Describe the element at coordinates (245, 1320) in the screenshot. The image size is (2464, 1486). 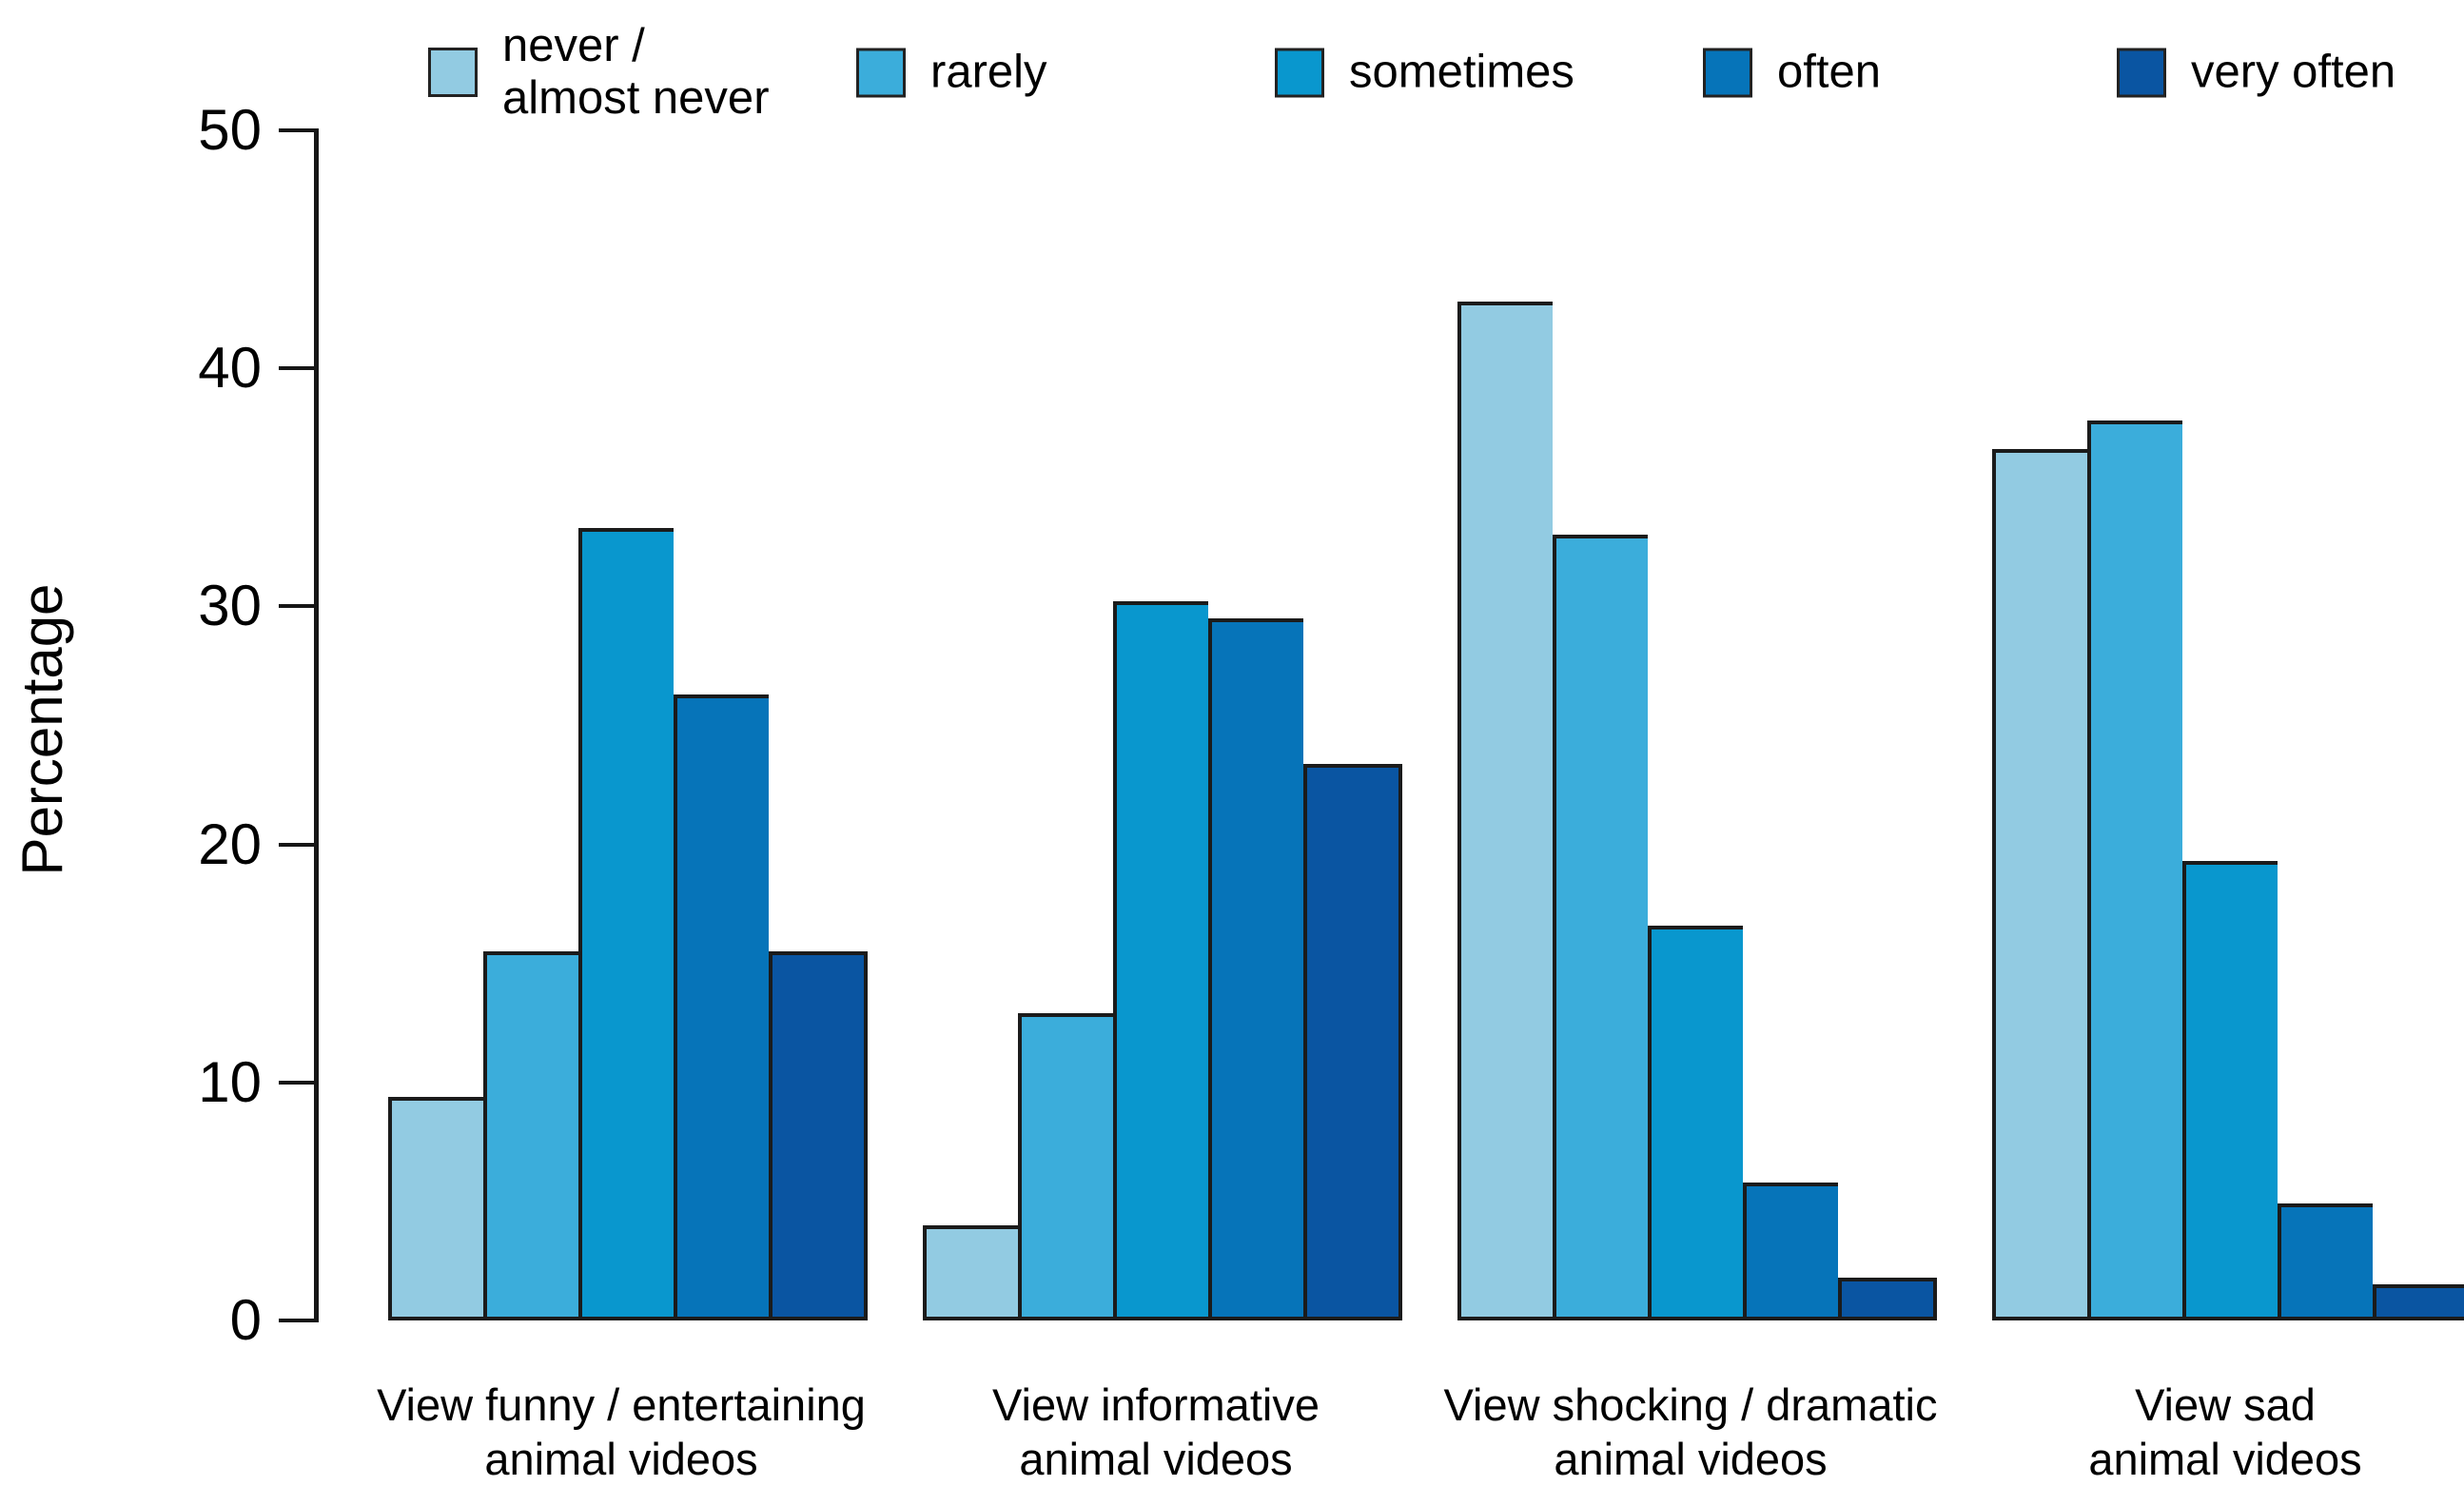
I see `y-tick-label: 0` at that location.